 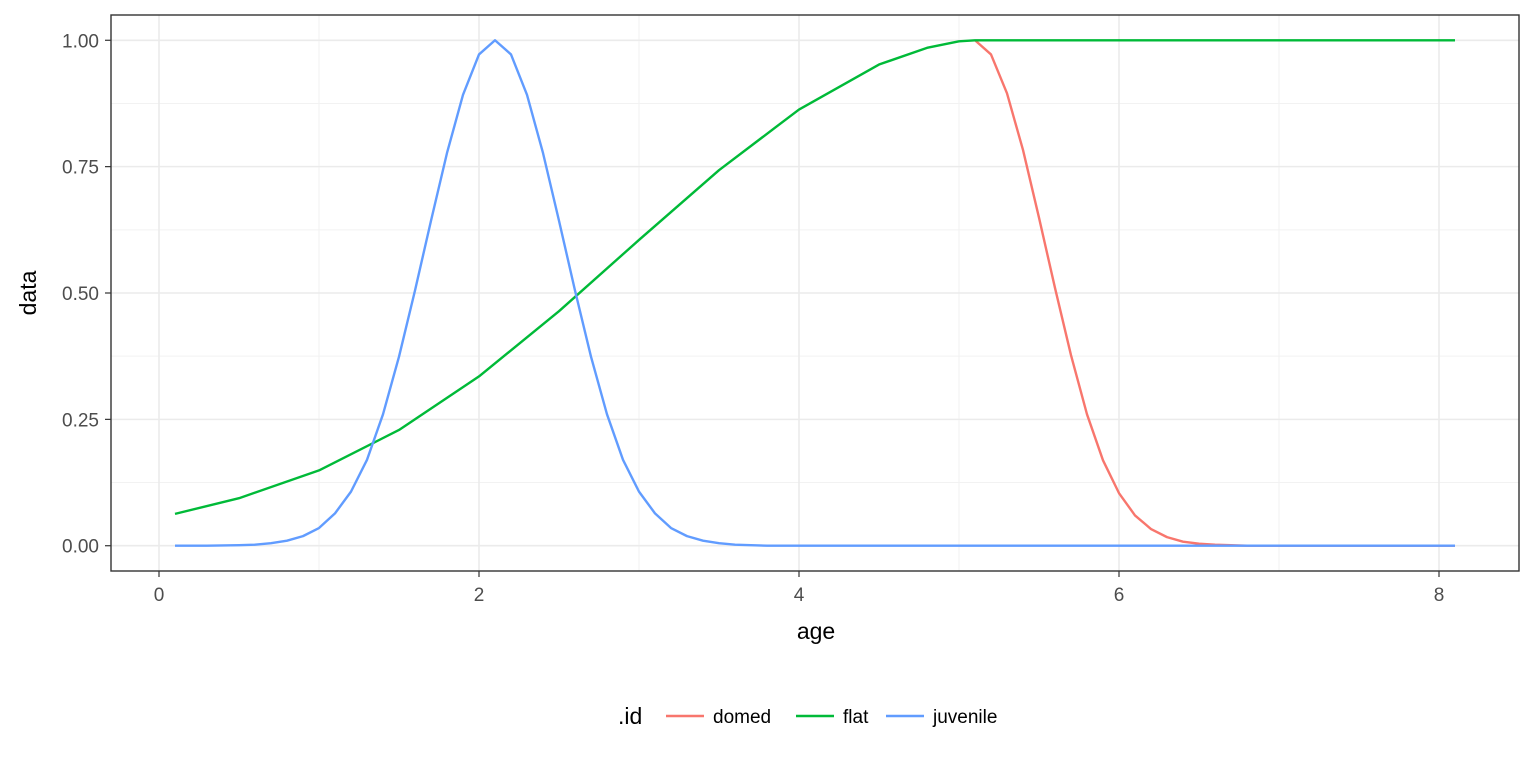 What do you see at coordinates (1119, 595) in the screenshot?
I see `x-tick-label: 6` at bounding box center [1119, 595].